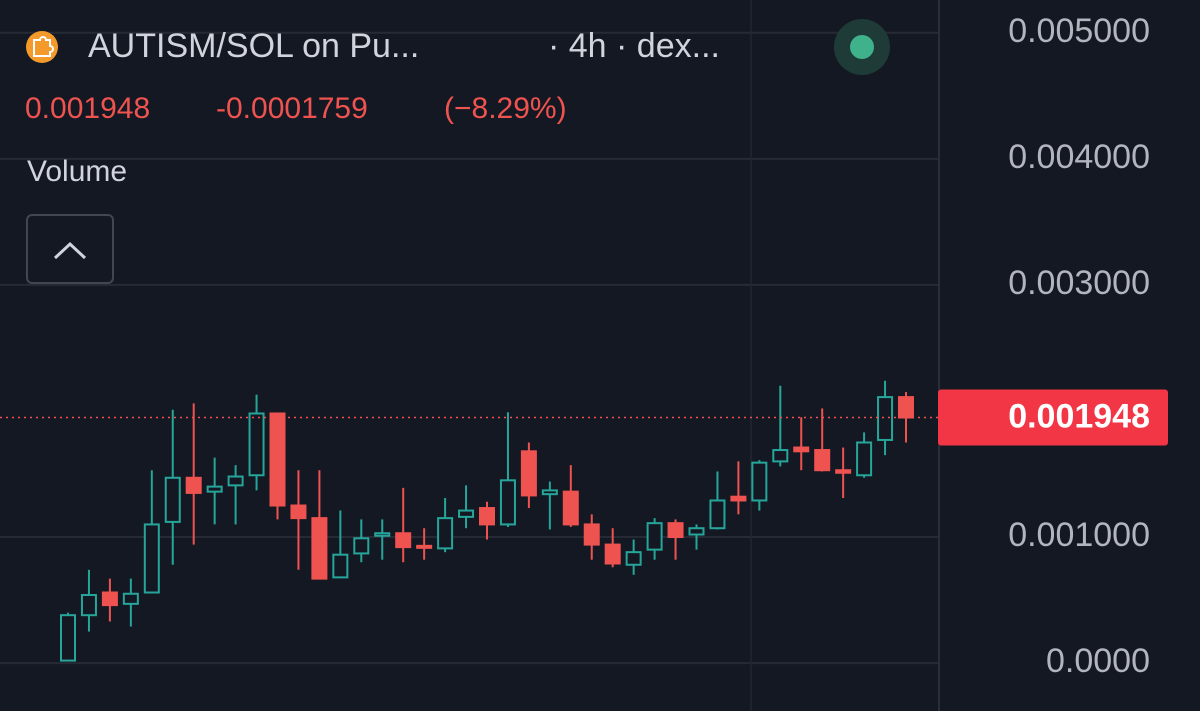  What do you see at coordinates (1079, 283) in the screenshot?
I see `y-tick-label: 0.003000` at bounding box center [1079, 283].